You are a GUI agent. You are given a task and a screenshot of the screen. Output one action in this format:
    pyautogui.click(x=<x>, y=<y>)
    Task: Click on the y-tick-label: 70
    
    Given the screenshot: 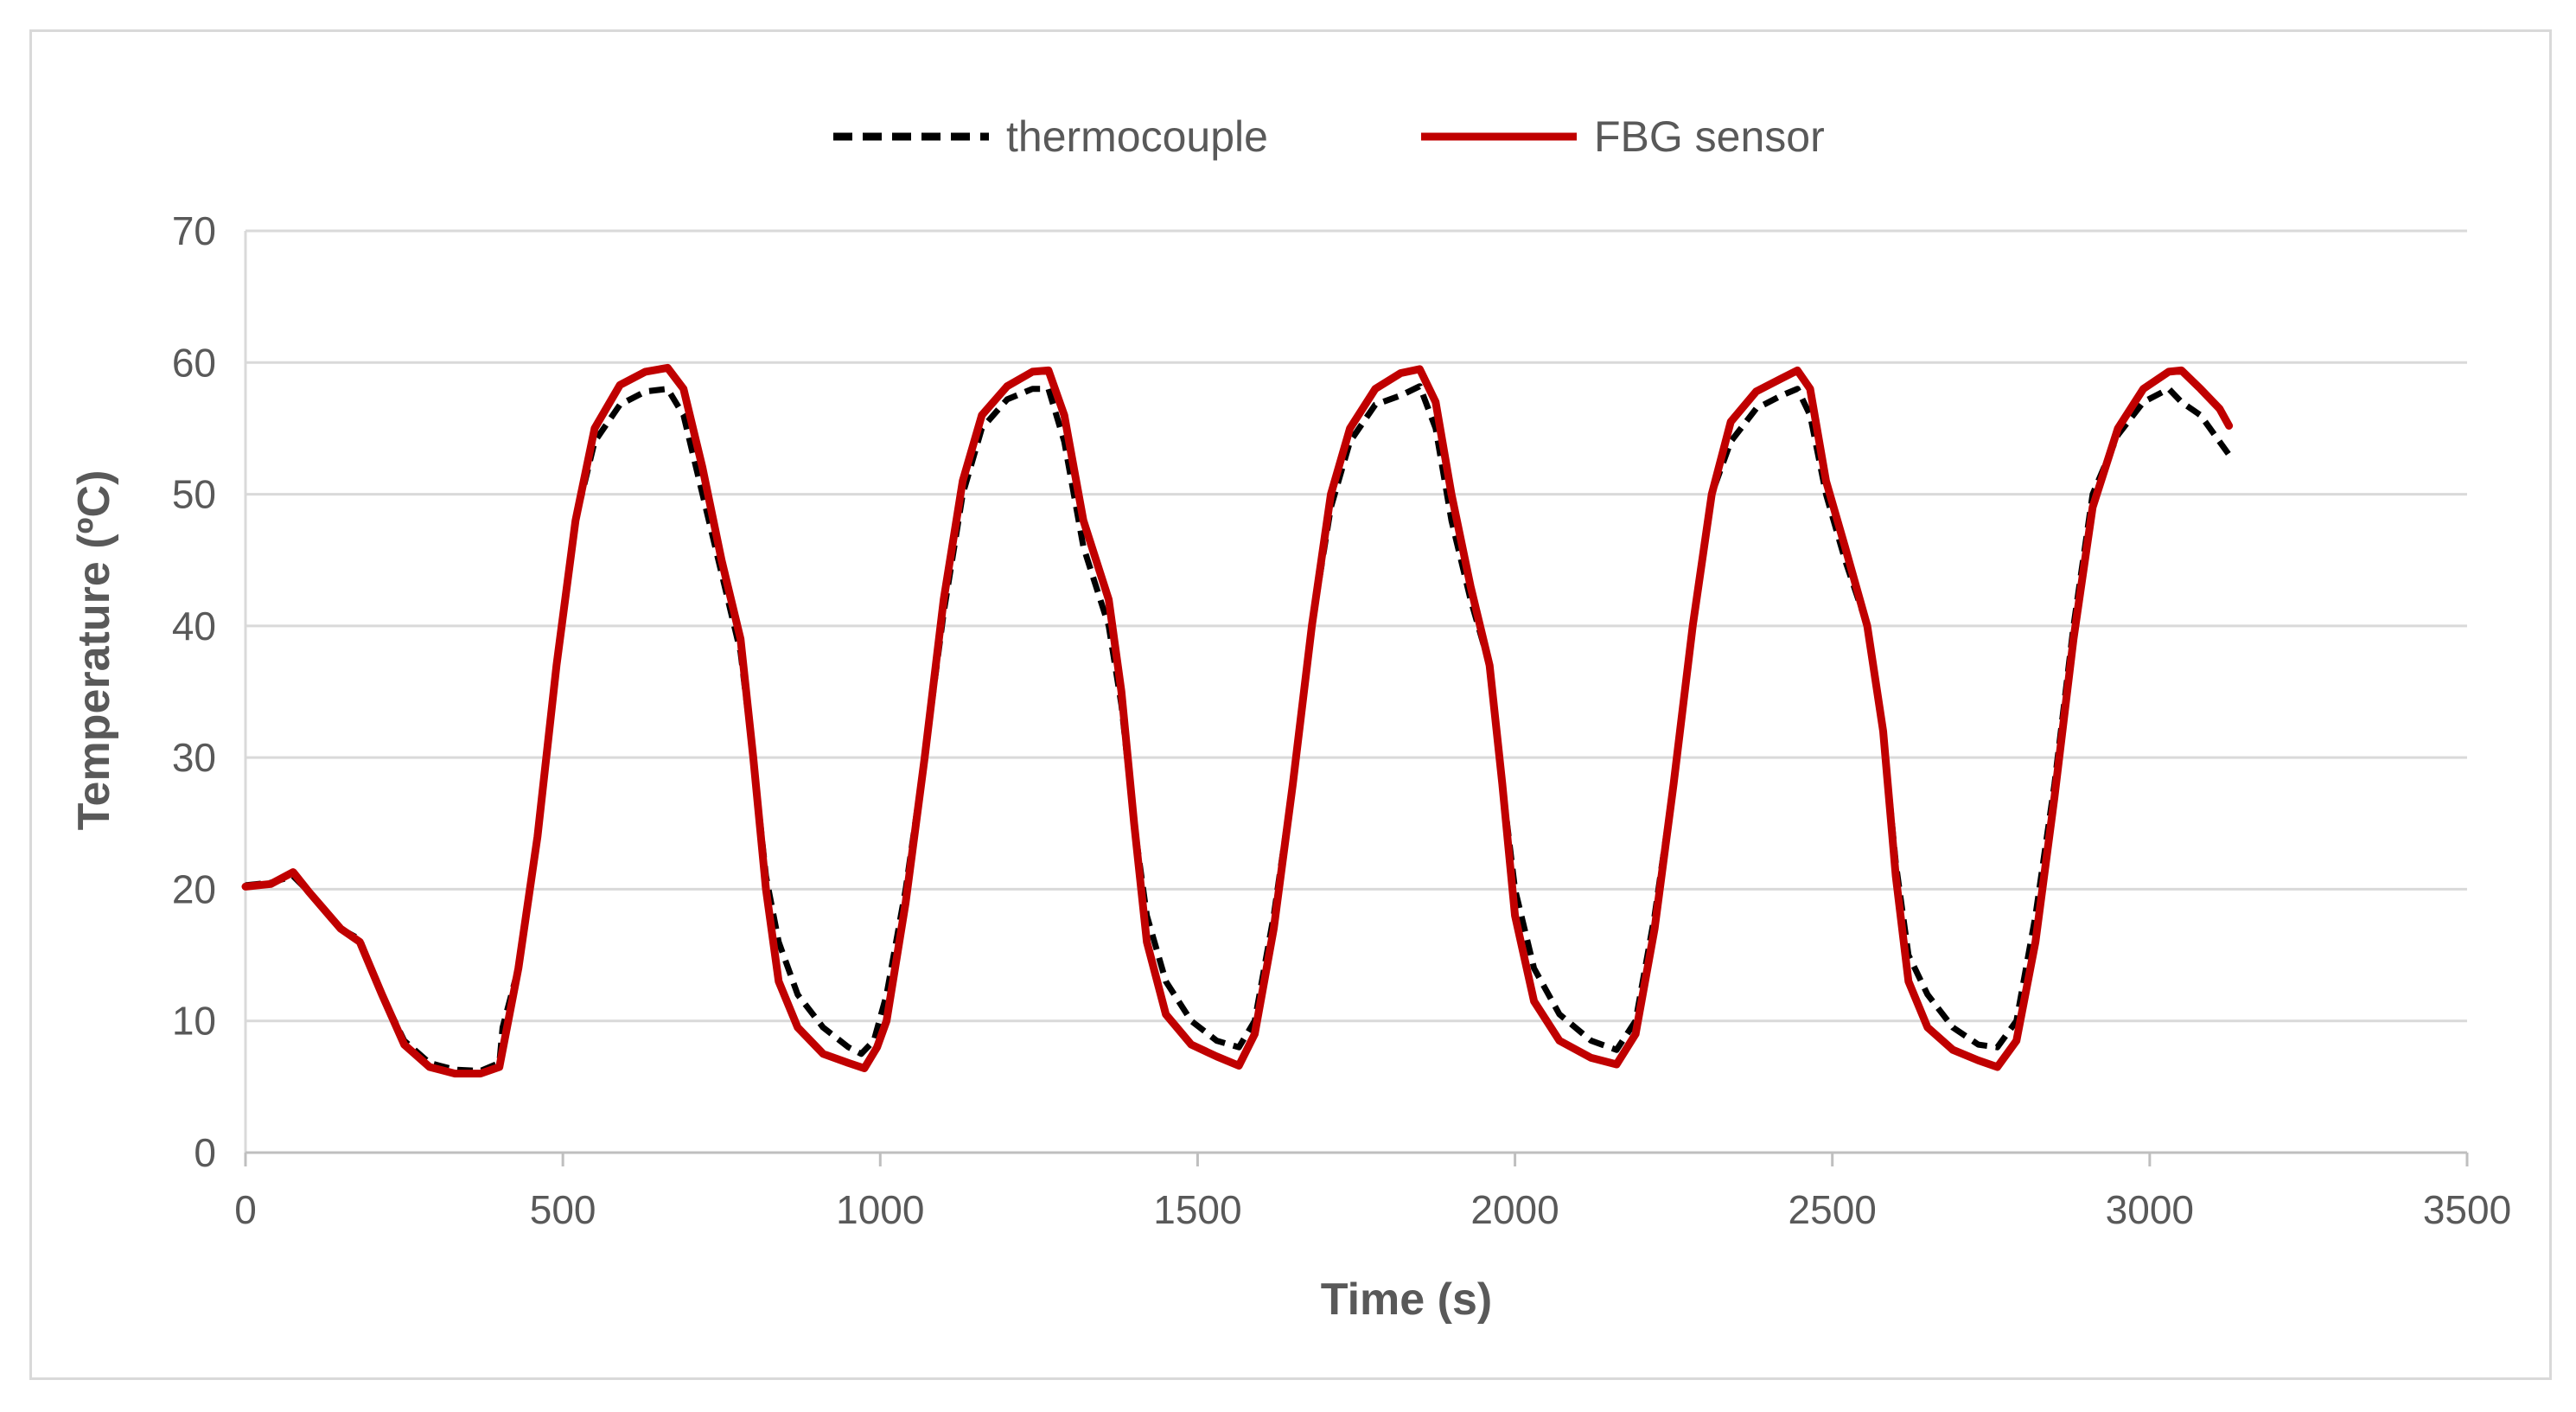 What is the action you would take?
    pyautogui.click(x=194, y=230)
    